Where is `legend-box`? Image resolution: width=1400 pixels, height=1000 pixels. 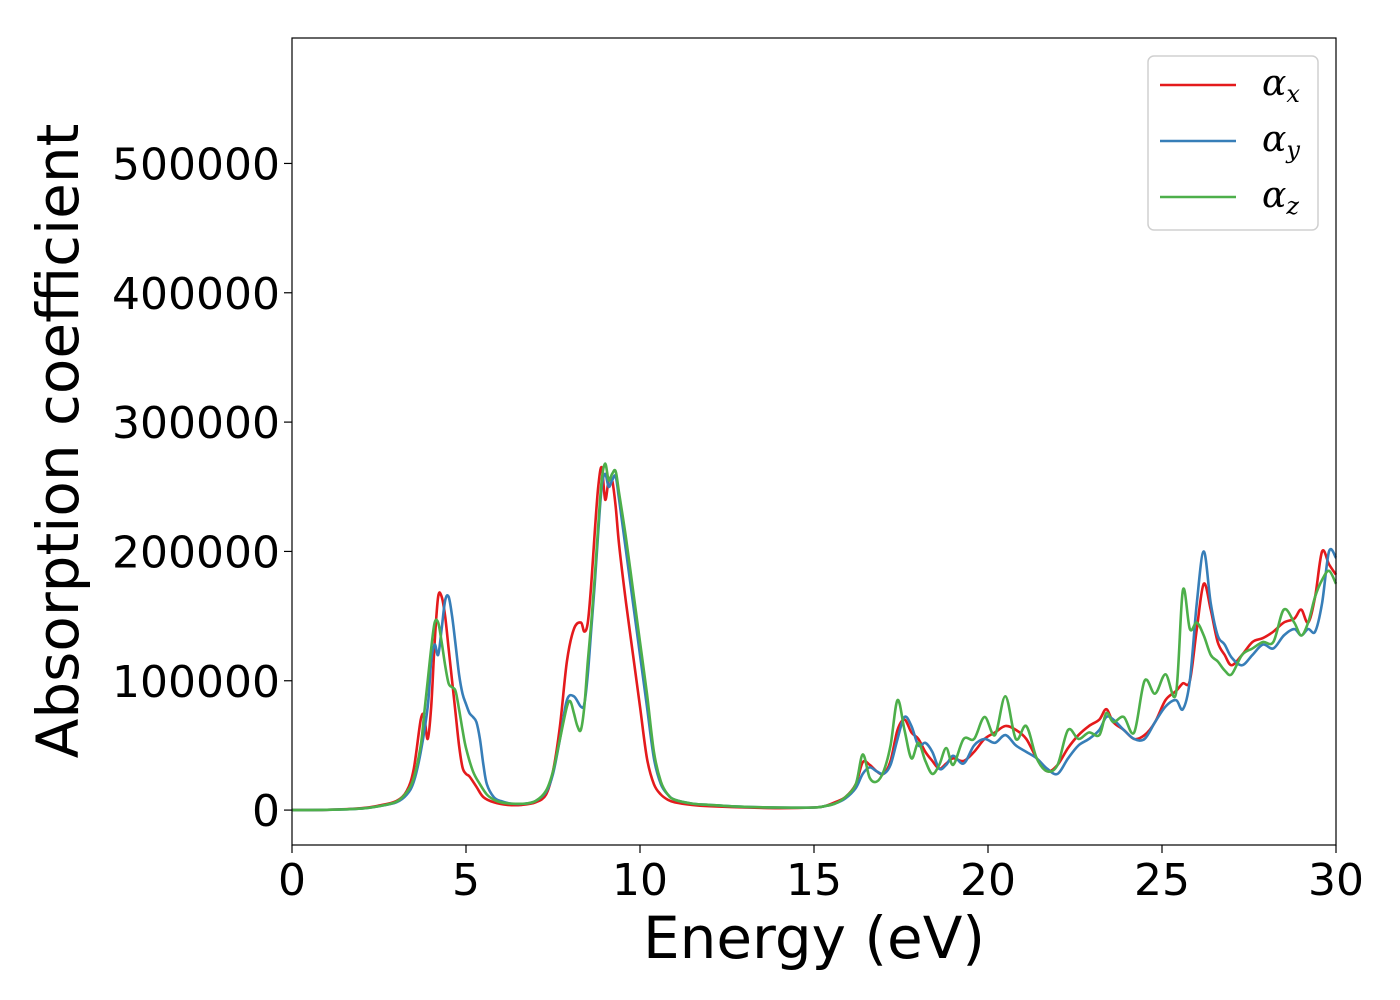
legend-box is located at coordinates (1233, 143).